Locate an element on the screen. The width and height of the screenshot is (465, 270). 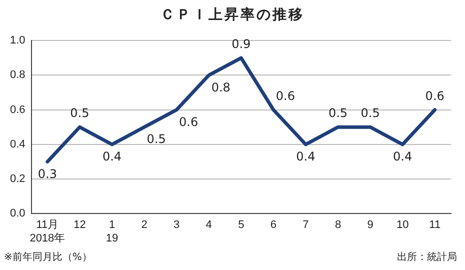
y-tick-label: 0.6 is located at coordinates (18, 110).